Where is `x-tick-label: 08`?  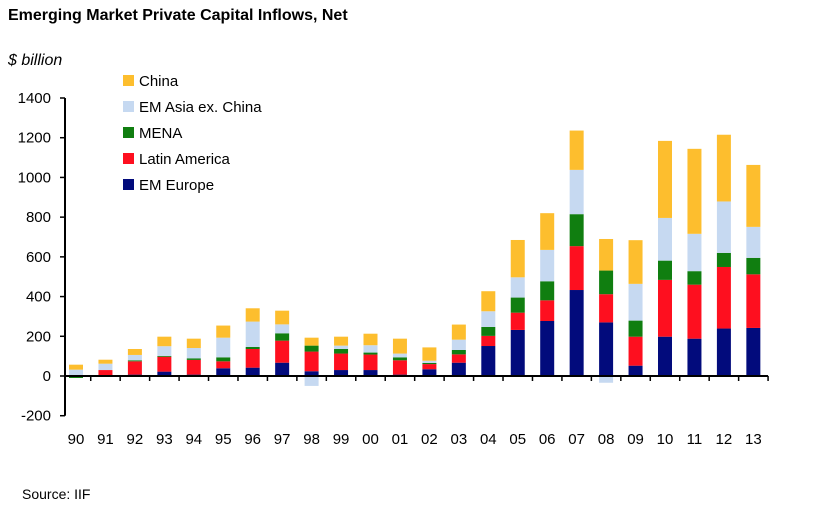 x-tick-label: 08 is located at coordinates (606, 439).